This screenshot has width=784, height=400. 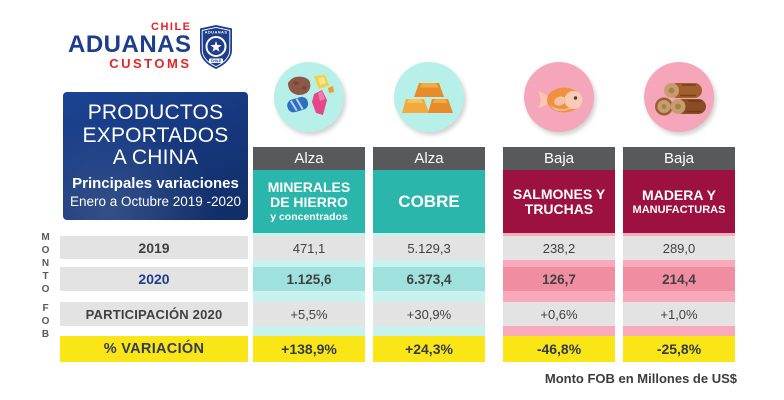 What do you see at coordinates (309, 279) in the screenshot?
I see `value-cell-2020: 1.125,6` at bounding box center [309, 279].